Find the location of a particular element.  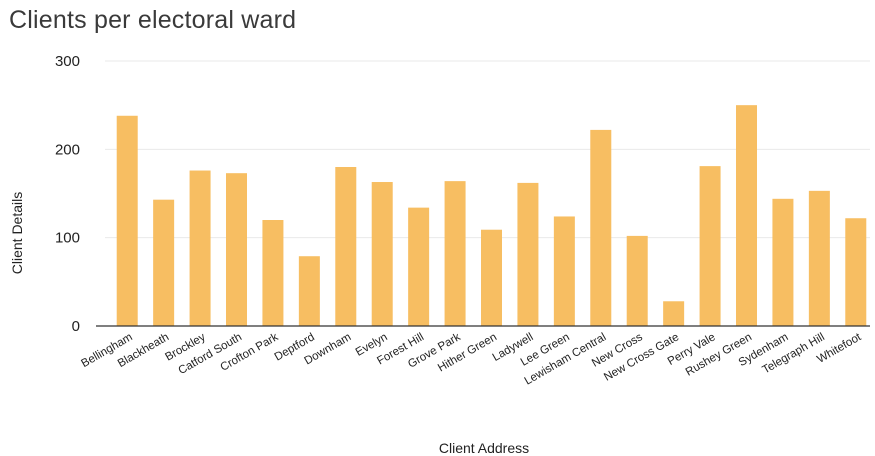

y-axis-ticks: 0 100 200 300 is located at coordinates (67, 194).